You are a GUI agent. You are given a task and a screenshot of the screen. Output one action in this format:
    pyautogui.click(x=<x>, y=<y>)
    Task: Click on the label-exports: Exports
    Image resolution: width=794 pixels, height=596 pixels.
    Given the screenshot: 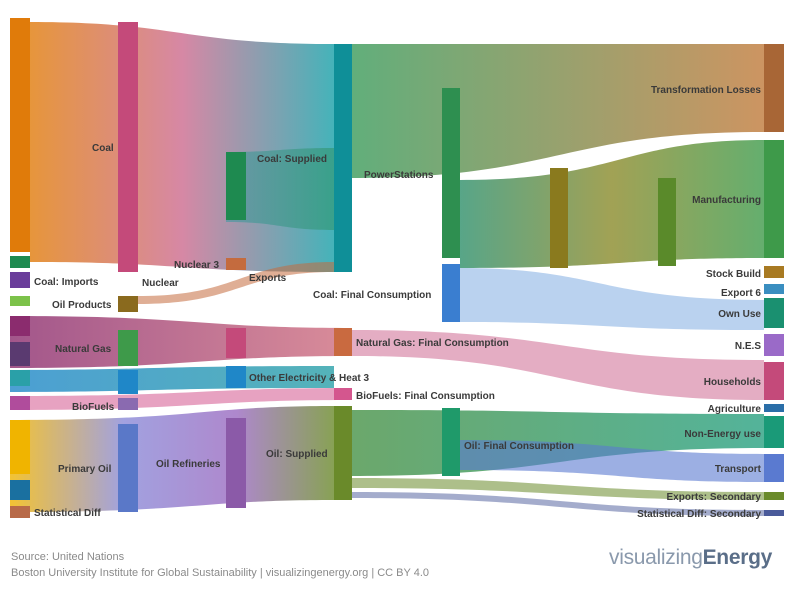 What is the action you would take?
    pyautogui.click(x=268, y=278)
    